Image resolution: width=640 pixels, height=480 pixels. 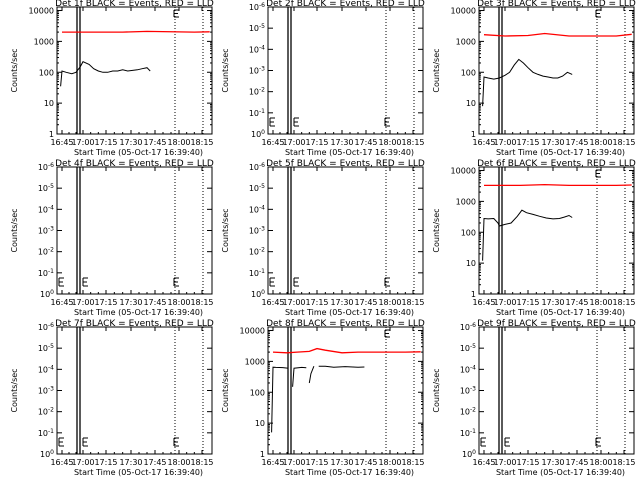 I want to click on y-tick-label: 10⁻¹, so click(x=468, y=433).